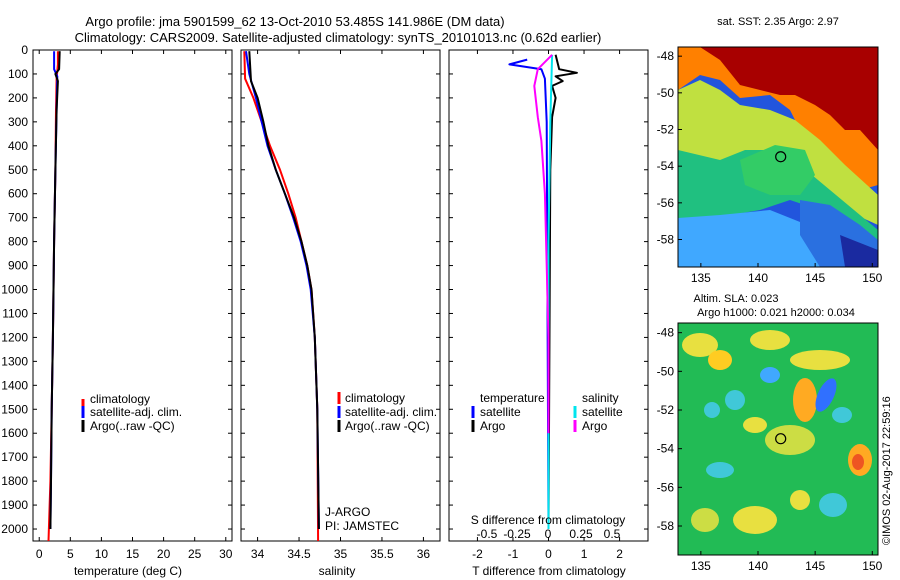  What do you see at coordinates (18, 266) in the screenshot?
I see `depth-tick-label: 900` at bounding box center [18, 266].